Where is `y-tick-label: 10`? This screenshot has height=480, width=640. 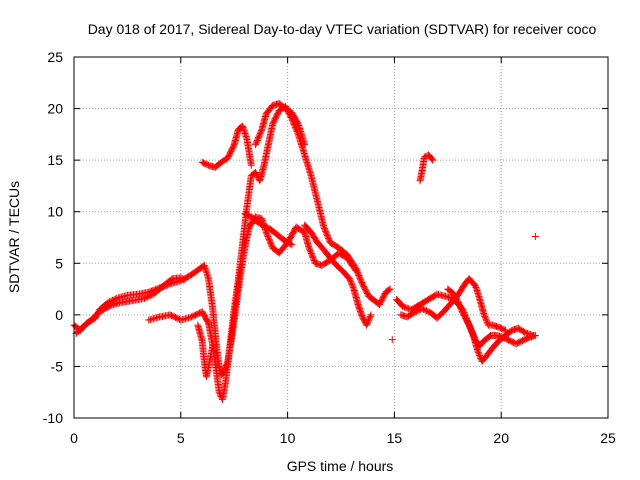
y-tick-label: 10 is located at coordinates (55, 212).